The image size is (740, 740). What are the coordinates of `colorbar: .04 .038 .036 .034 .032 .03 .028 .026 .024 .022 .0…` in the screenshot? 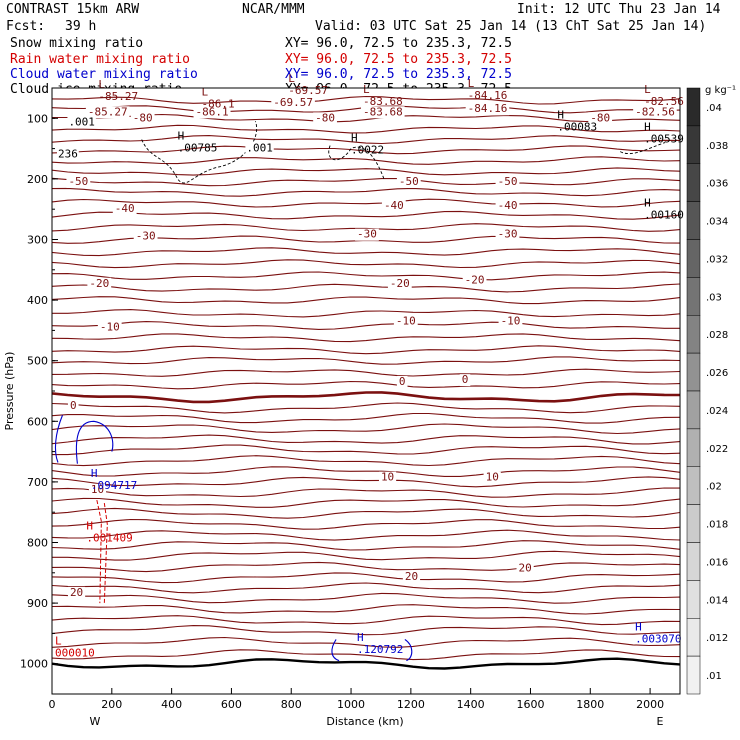 It's located at (707, 391).